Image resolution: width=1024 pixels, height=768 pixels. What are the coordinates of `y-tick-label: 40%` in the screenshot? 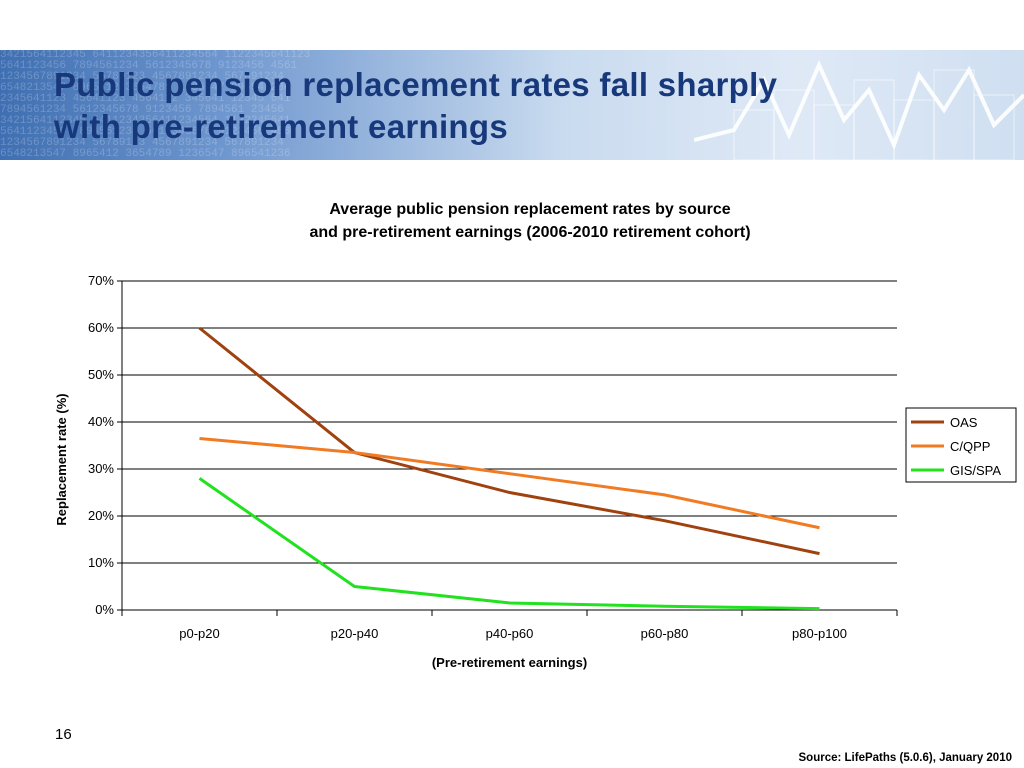 It's located at (101, 421).